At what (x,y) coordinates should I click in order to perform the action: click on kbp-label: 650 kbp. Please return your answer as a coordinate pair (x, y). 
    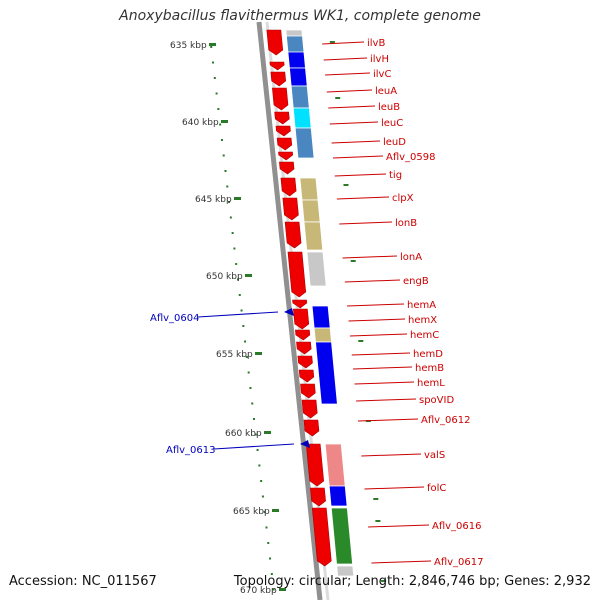
    Looking at the image, I should click on (224, 277).